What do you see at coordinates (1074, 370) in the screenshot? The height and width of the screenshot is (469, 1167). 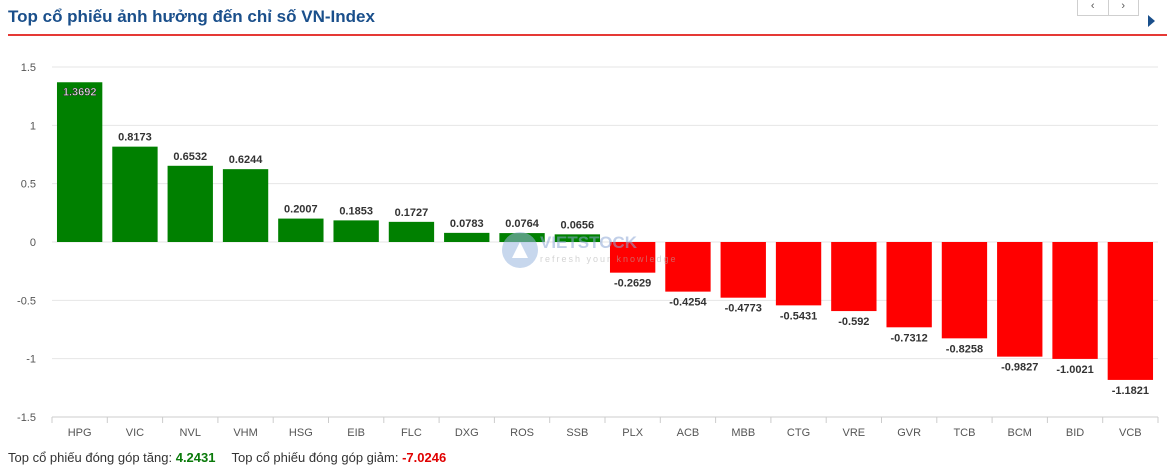 I see `data-label: -1.0021` at bounding box center [1074, 370].